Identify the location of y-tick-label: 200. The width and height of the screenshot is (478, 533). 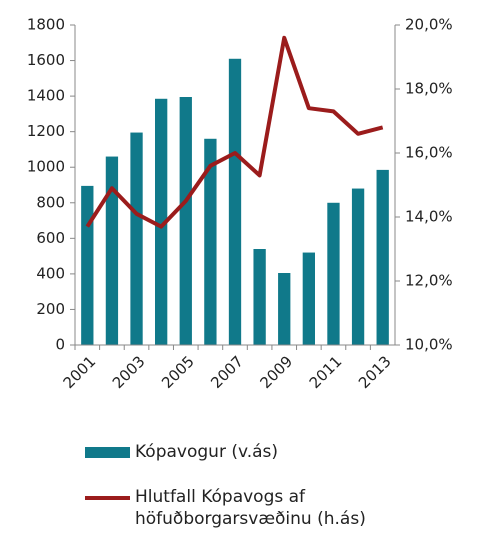
(50, 309).